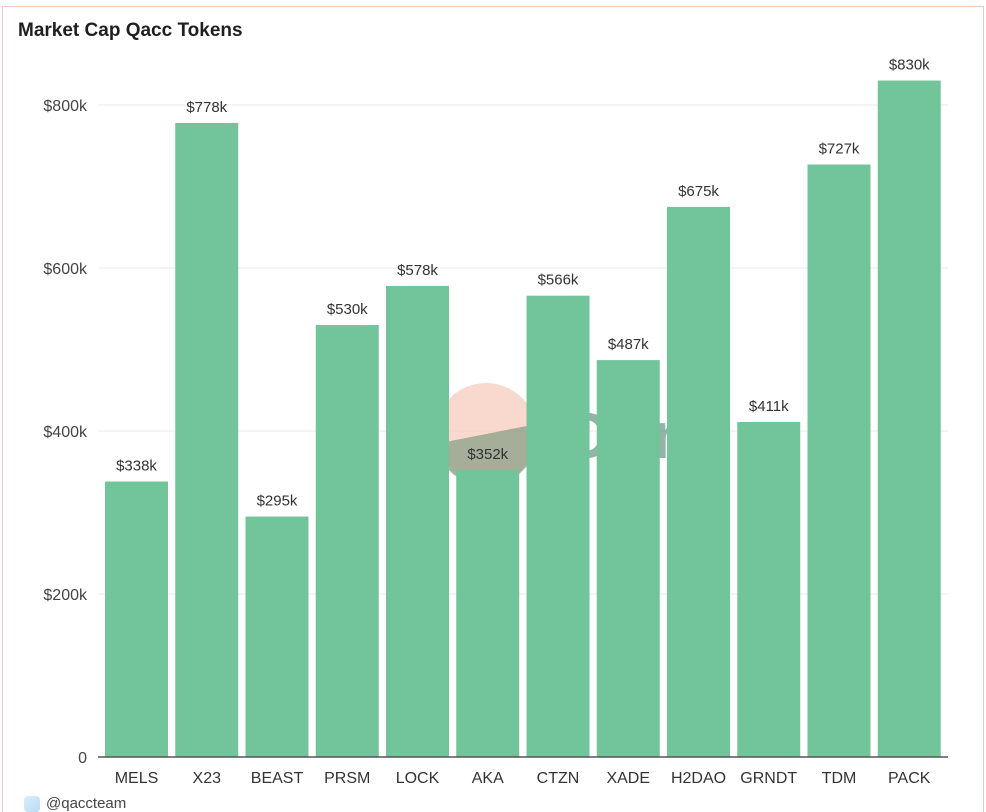  What do you see at coordinates (698, 191) in the screenshot?
I see `data-label: $675k` at bounding box center [698, 191].